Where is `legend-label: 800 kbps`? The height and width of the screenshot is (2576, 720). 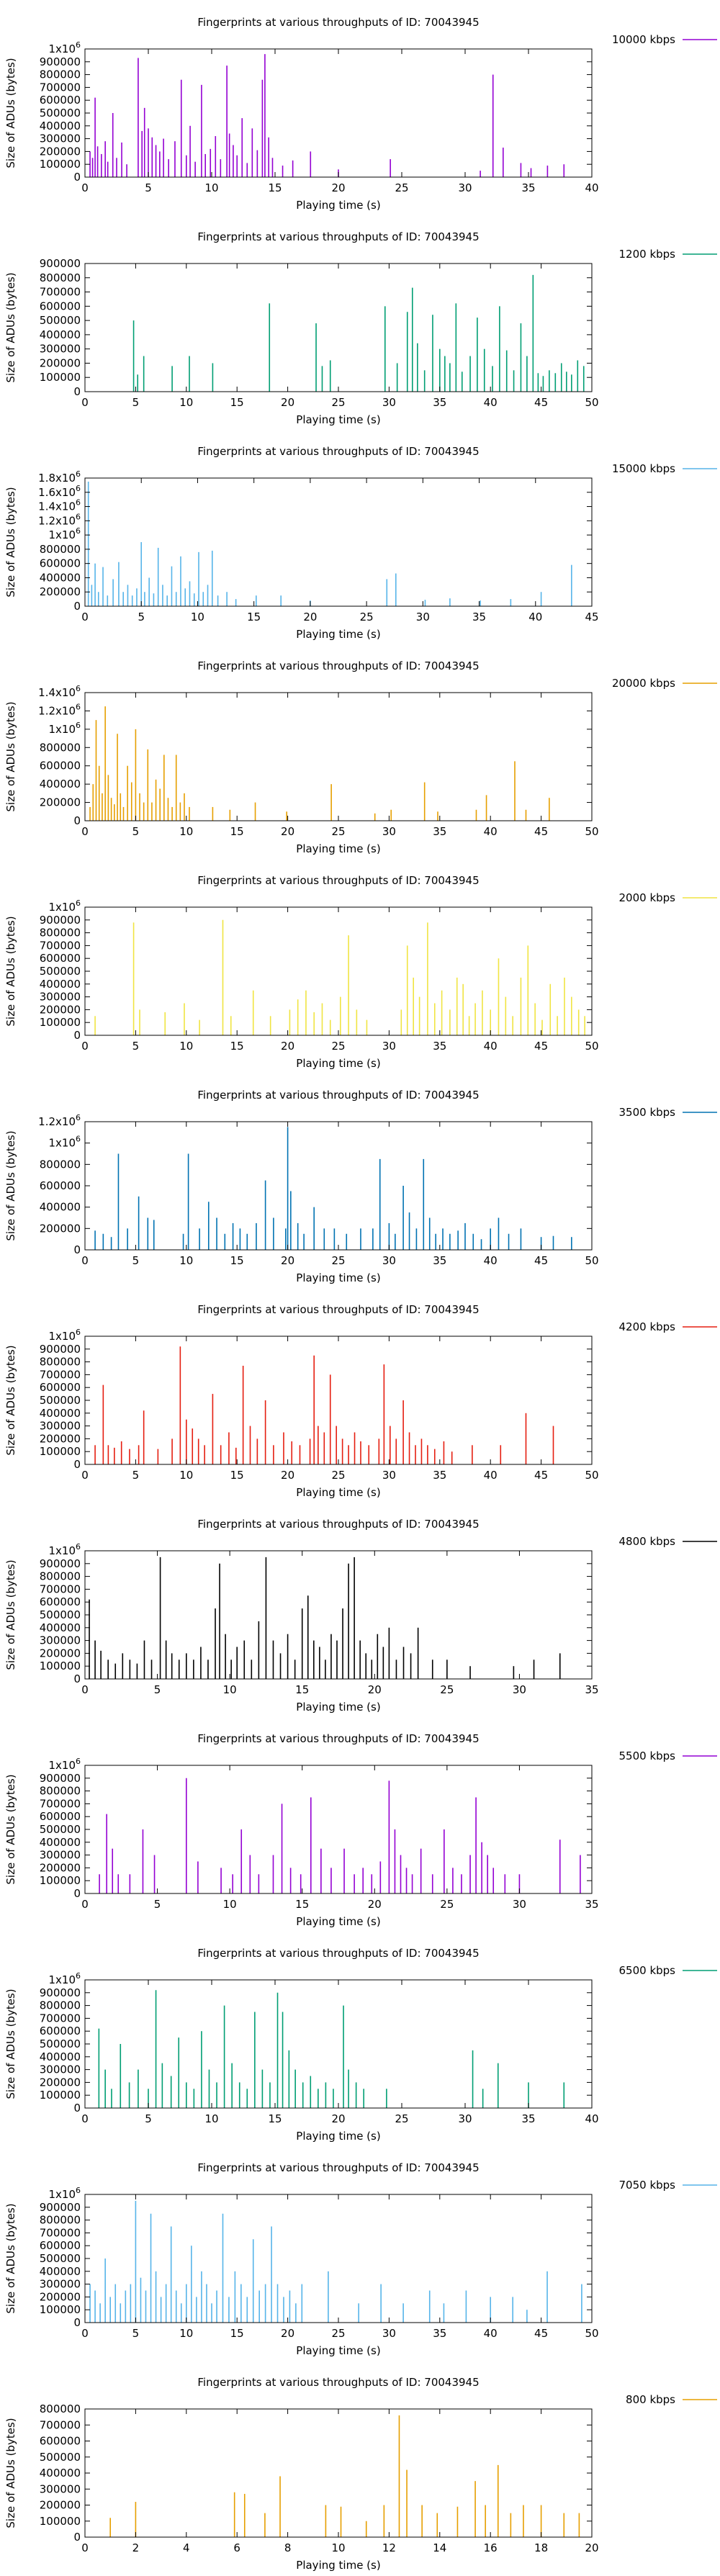
legend-label: 800 kbps is located at coordinates (650, 2399).